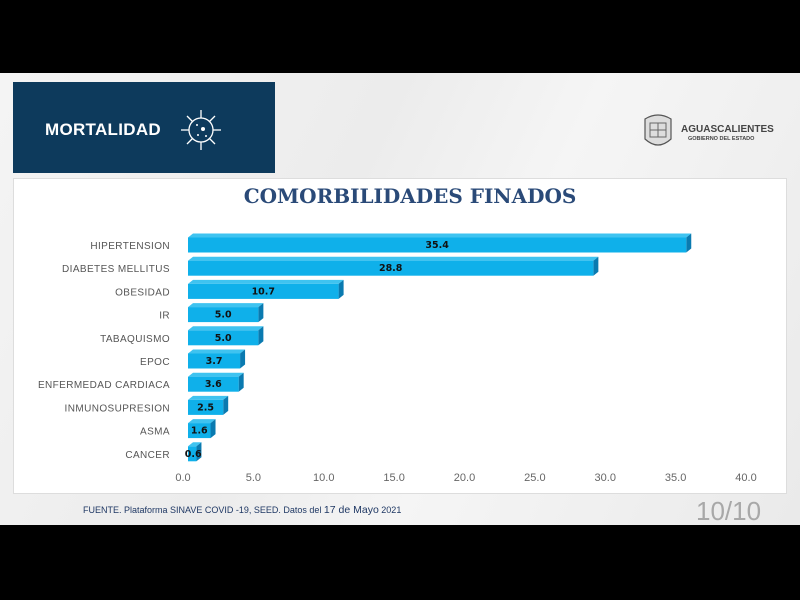 Image resolution: width=800 pixels, height=600 pixels. I want to click on category-label: ASMA, so click(155, 432).